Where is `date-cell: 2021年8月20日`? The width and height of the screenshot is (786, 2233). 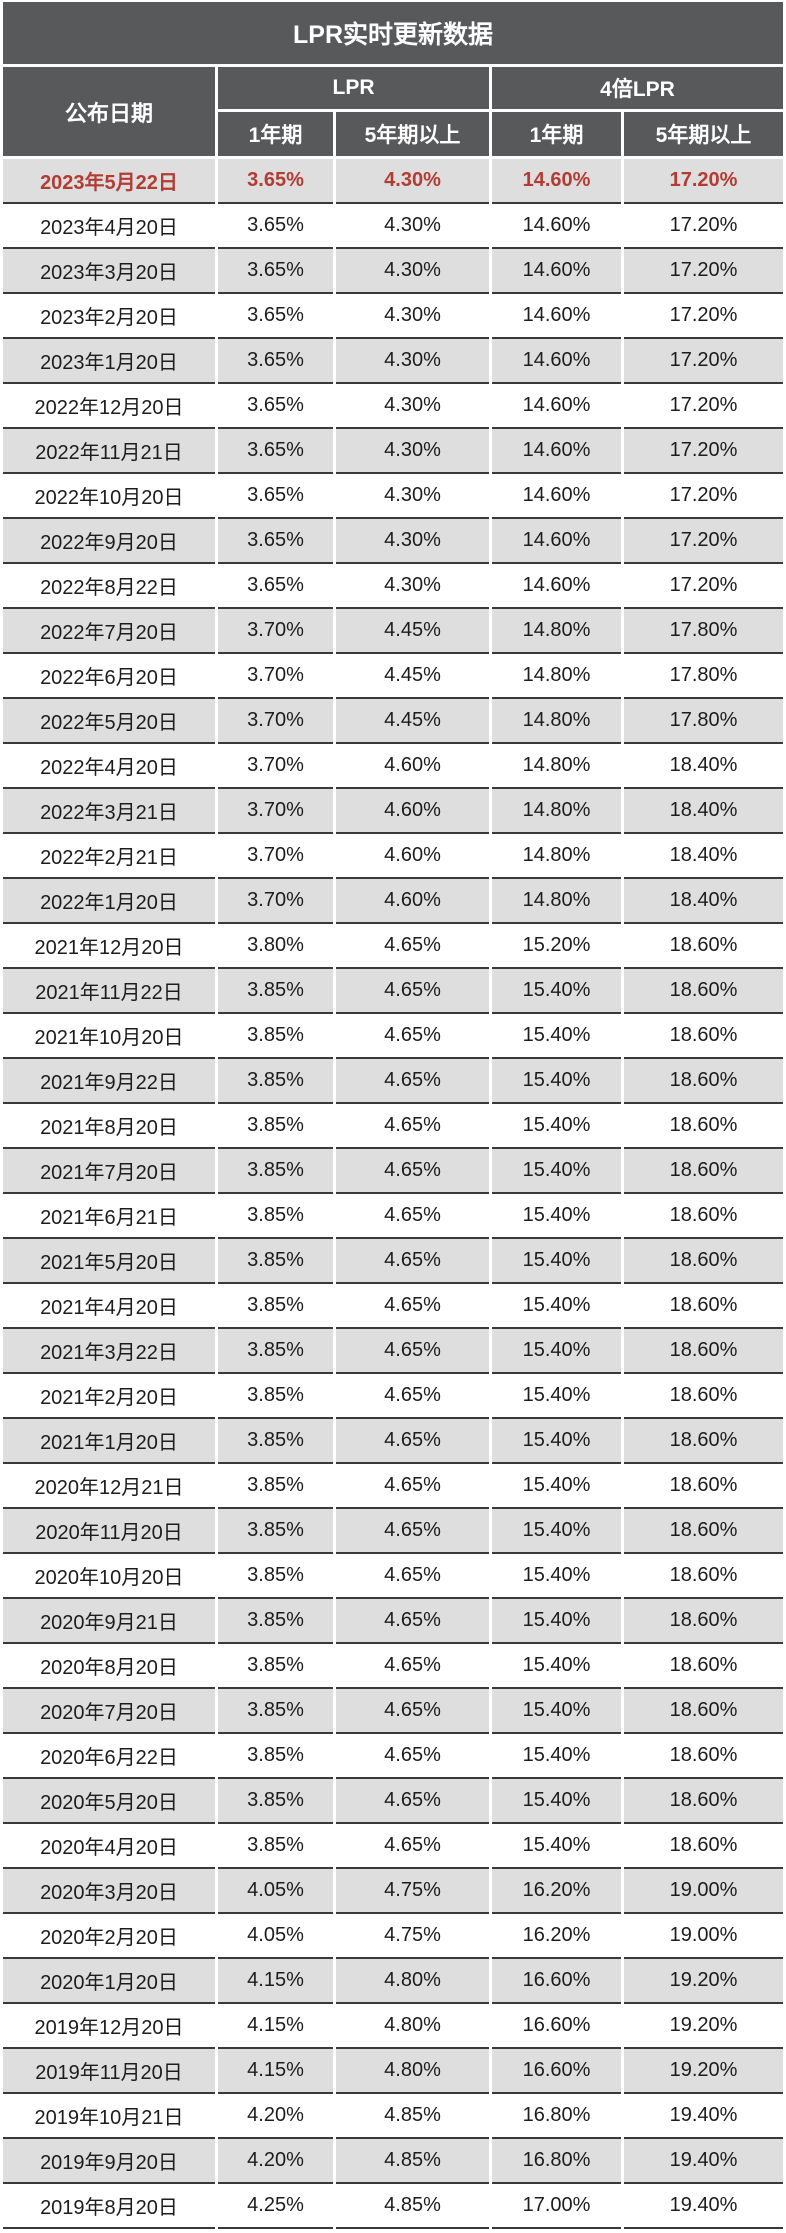
date-cell: 2021年8月20日 is located at coordinates (109, 1126).